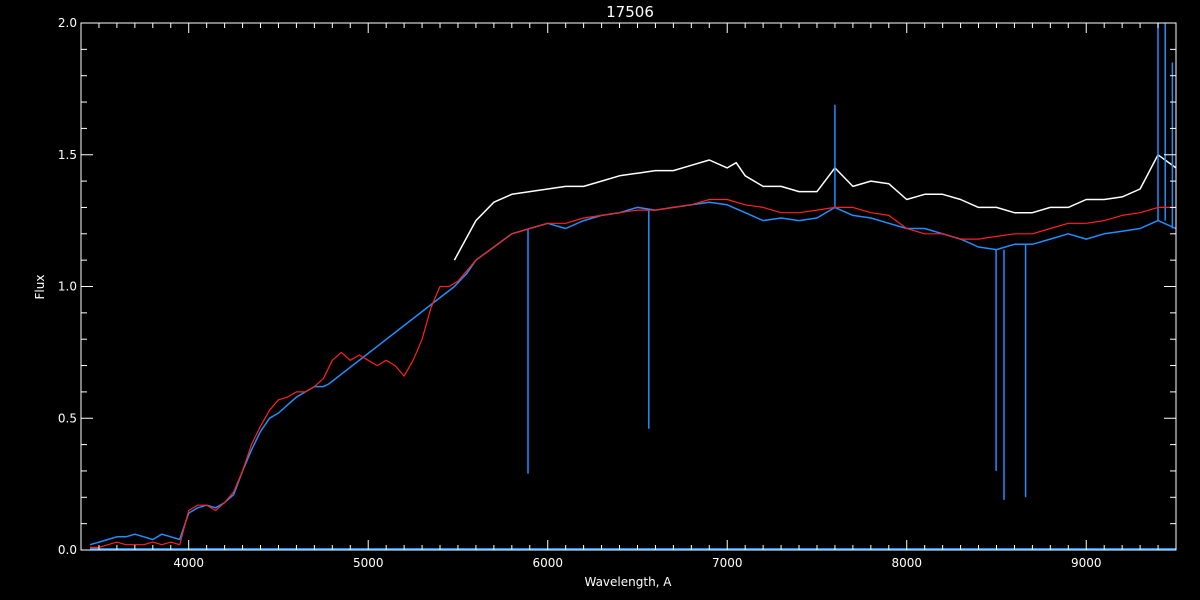 The height and width of the screenshot is (600, 1200). Describe the element at coordinates (188, 563) in the screenshot. I see `x-tick-label: 4000` at that location.